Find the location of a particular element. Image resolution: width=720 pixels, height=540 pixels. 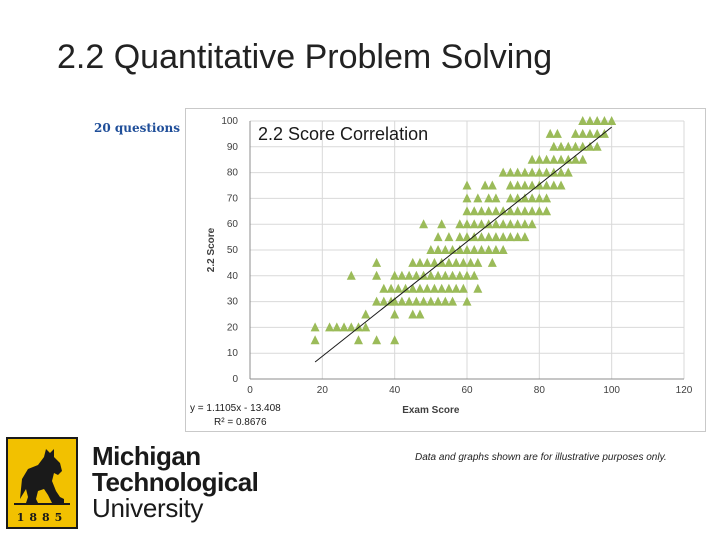

x-tick-label: 60 is located at coordinates (467, 390).